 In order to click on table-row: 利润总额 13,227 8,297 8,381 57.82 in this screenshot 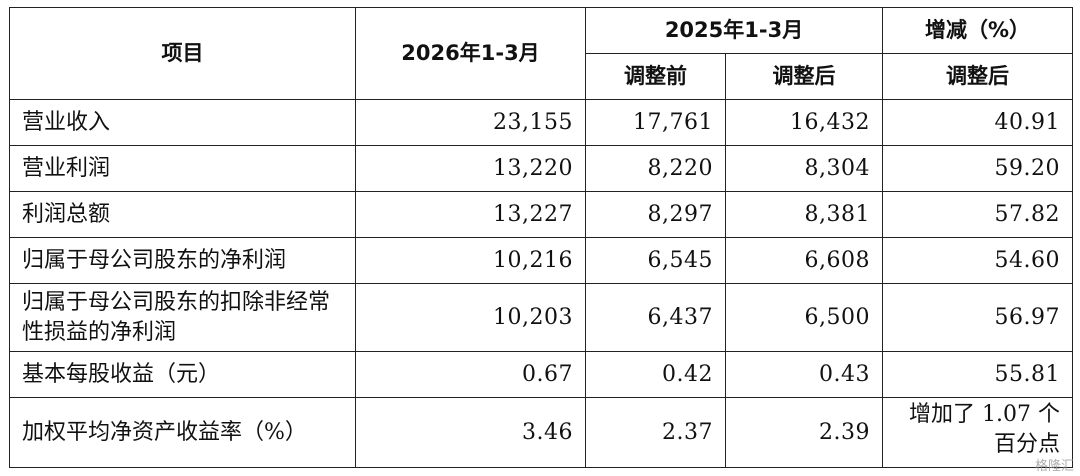, I will do `click(541, 214)`.